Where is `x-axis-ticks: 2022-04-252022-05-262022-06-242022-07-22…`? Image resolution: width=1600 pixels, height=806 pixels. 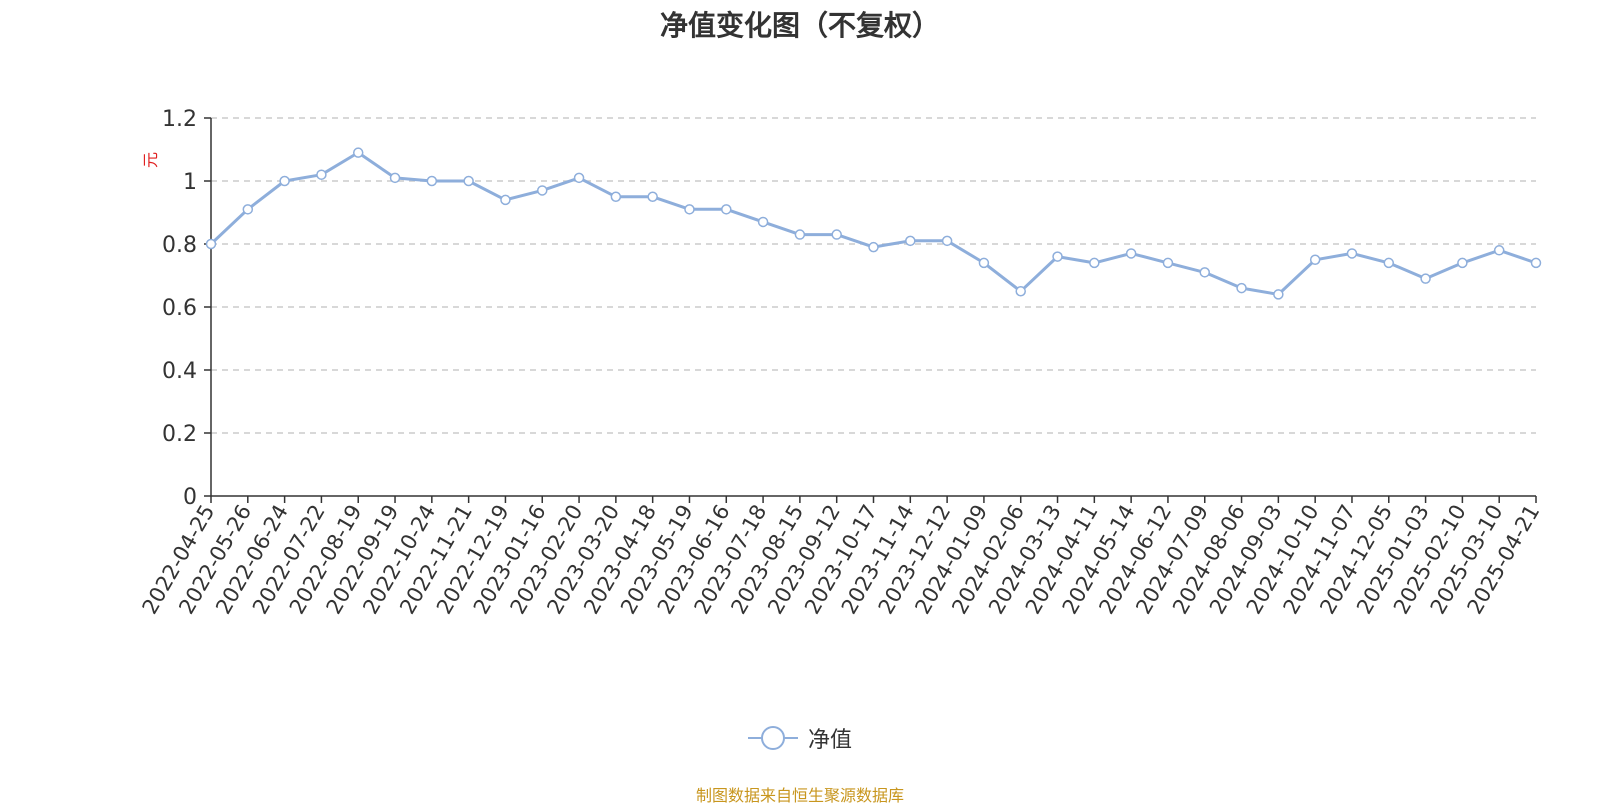 x-axis-ticks: 2022-04-252022-05-262022-06-242022-07-22… is located at coordinates (841, 557).